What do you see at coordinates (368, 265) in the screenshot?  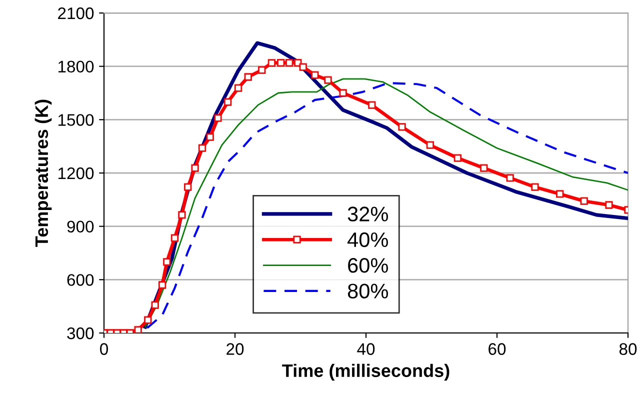 I see `legend-label: 60%` at bounding box center [368, 265].